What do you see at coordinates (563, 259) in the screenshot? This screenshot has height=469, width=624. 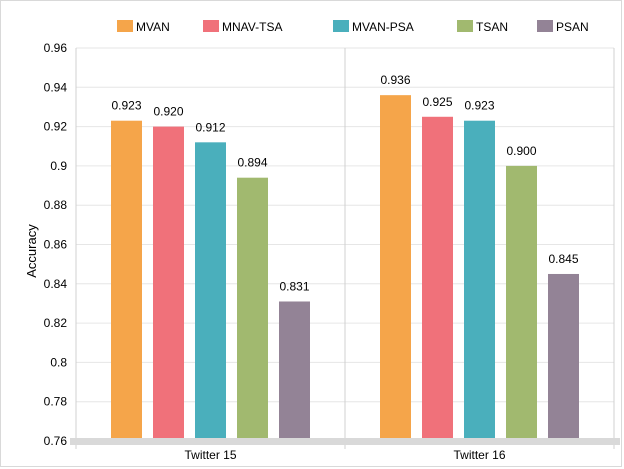 I see `data-label: 0.845` at bounding box center [563, 259].